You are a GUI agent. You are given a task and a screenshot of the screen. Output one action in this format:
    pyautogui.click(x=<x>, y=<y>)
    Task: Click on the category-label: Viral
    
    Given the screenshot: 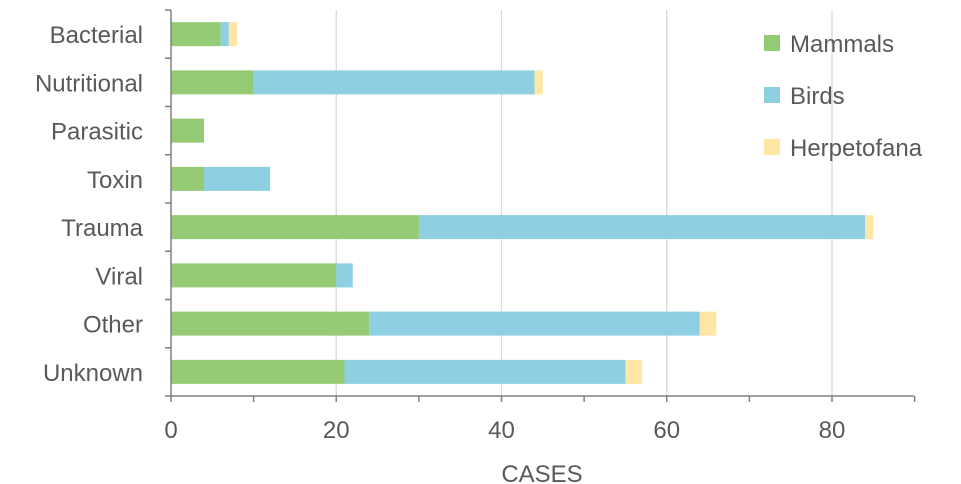 What is the action you would take?
    pyautogui.click(x=119, y=276)
    